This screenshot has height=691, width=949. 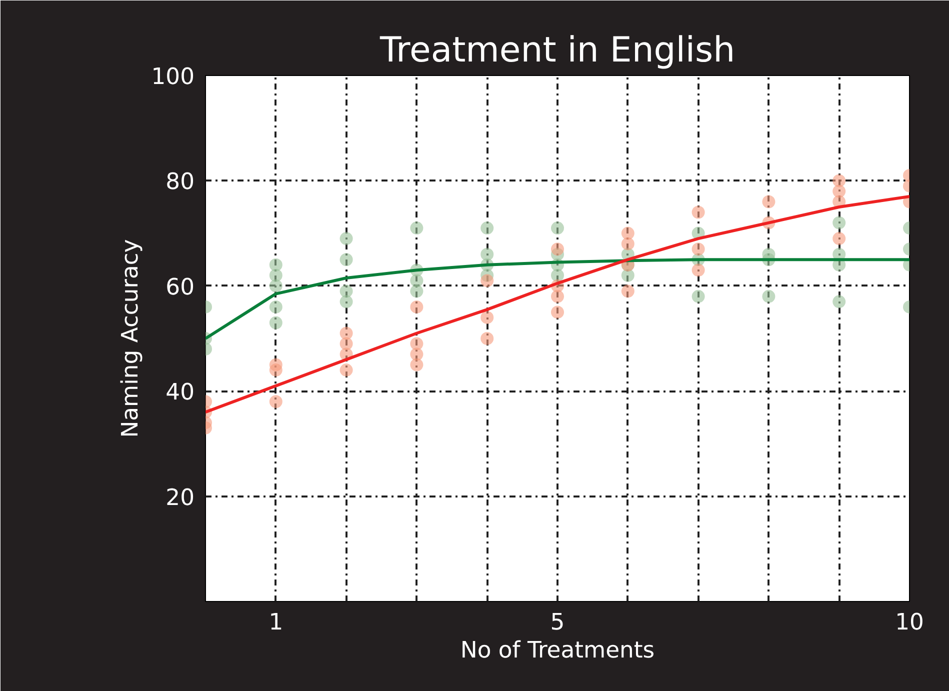 I want to click on x-tick-label: 10, so click(x=909, y=623).